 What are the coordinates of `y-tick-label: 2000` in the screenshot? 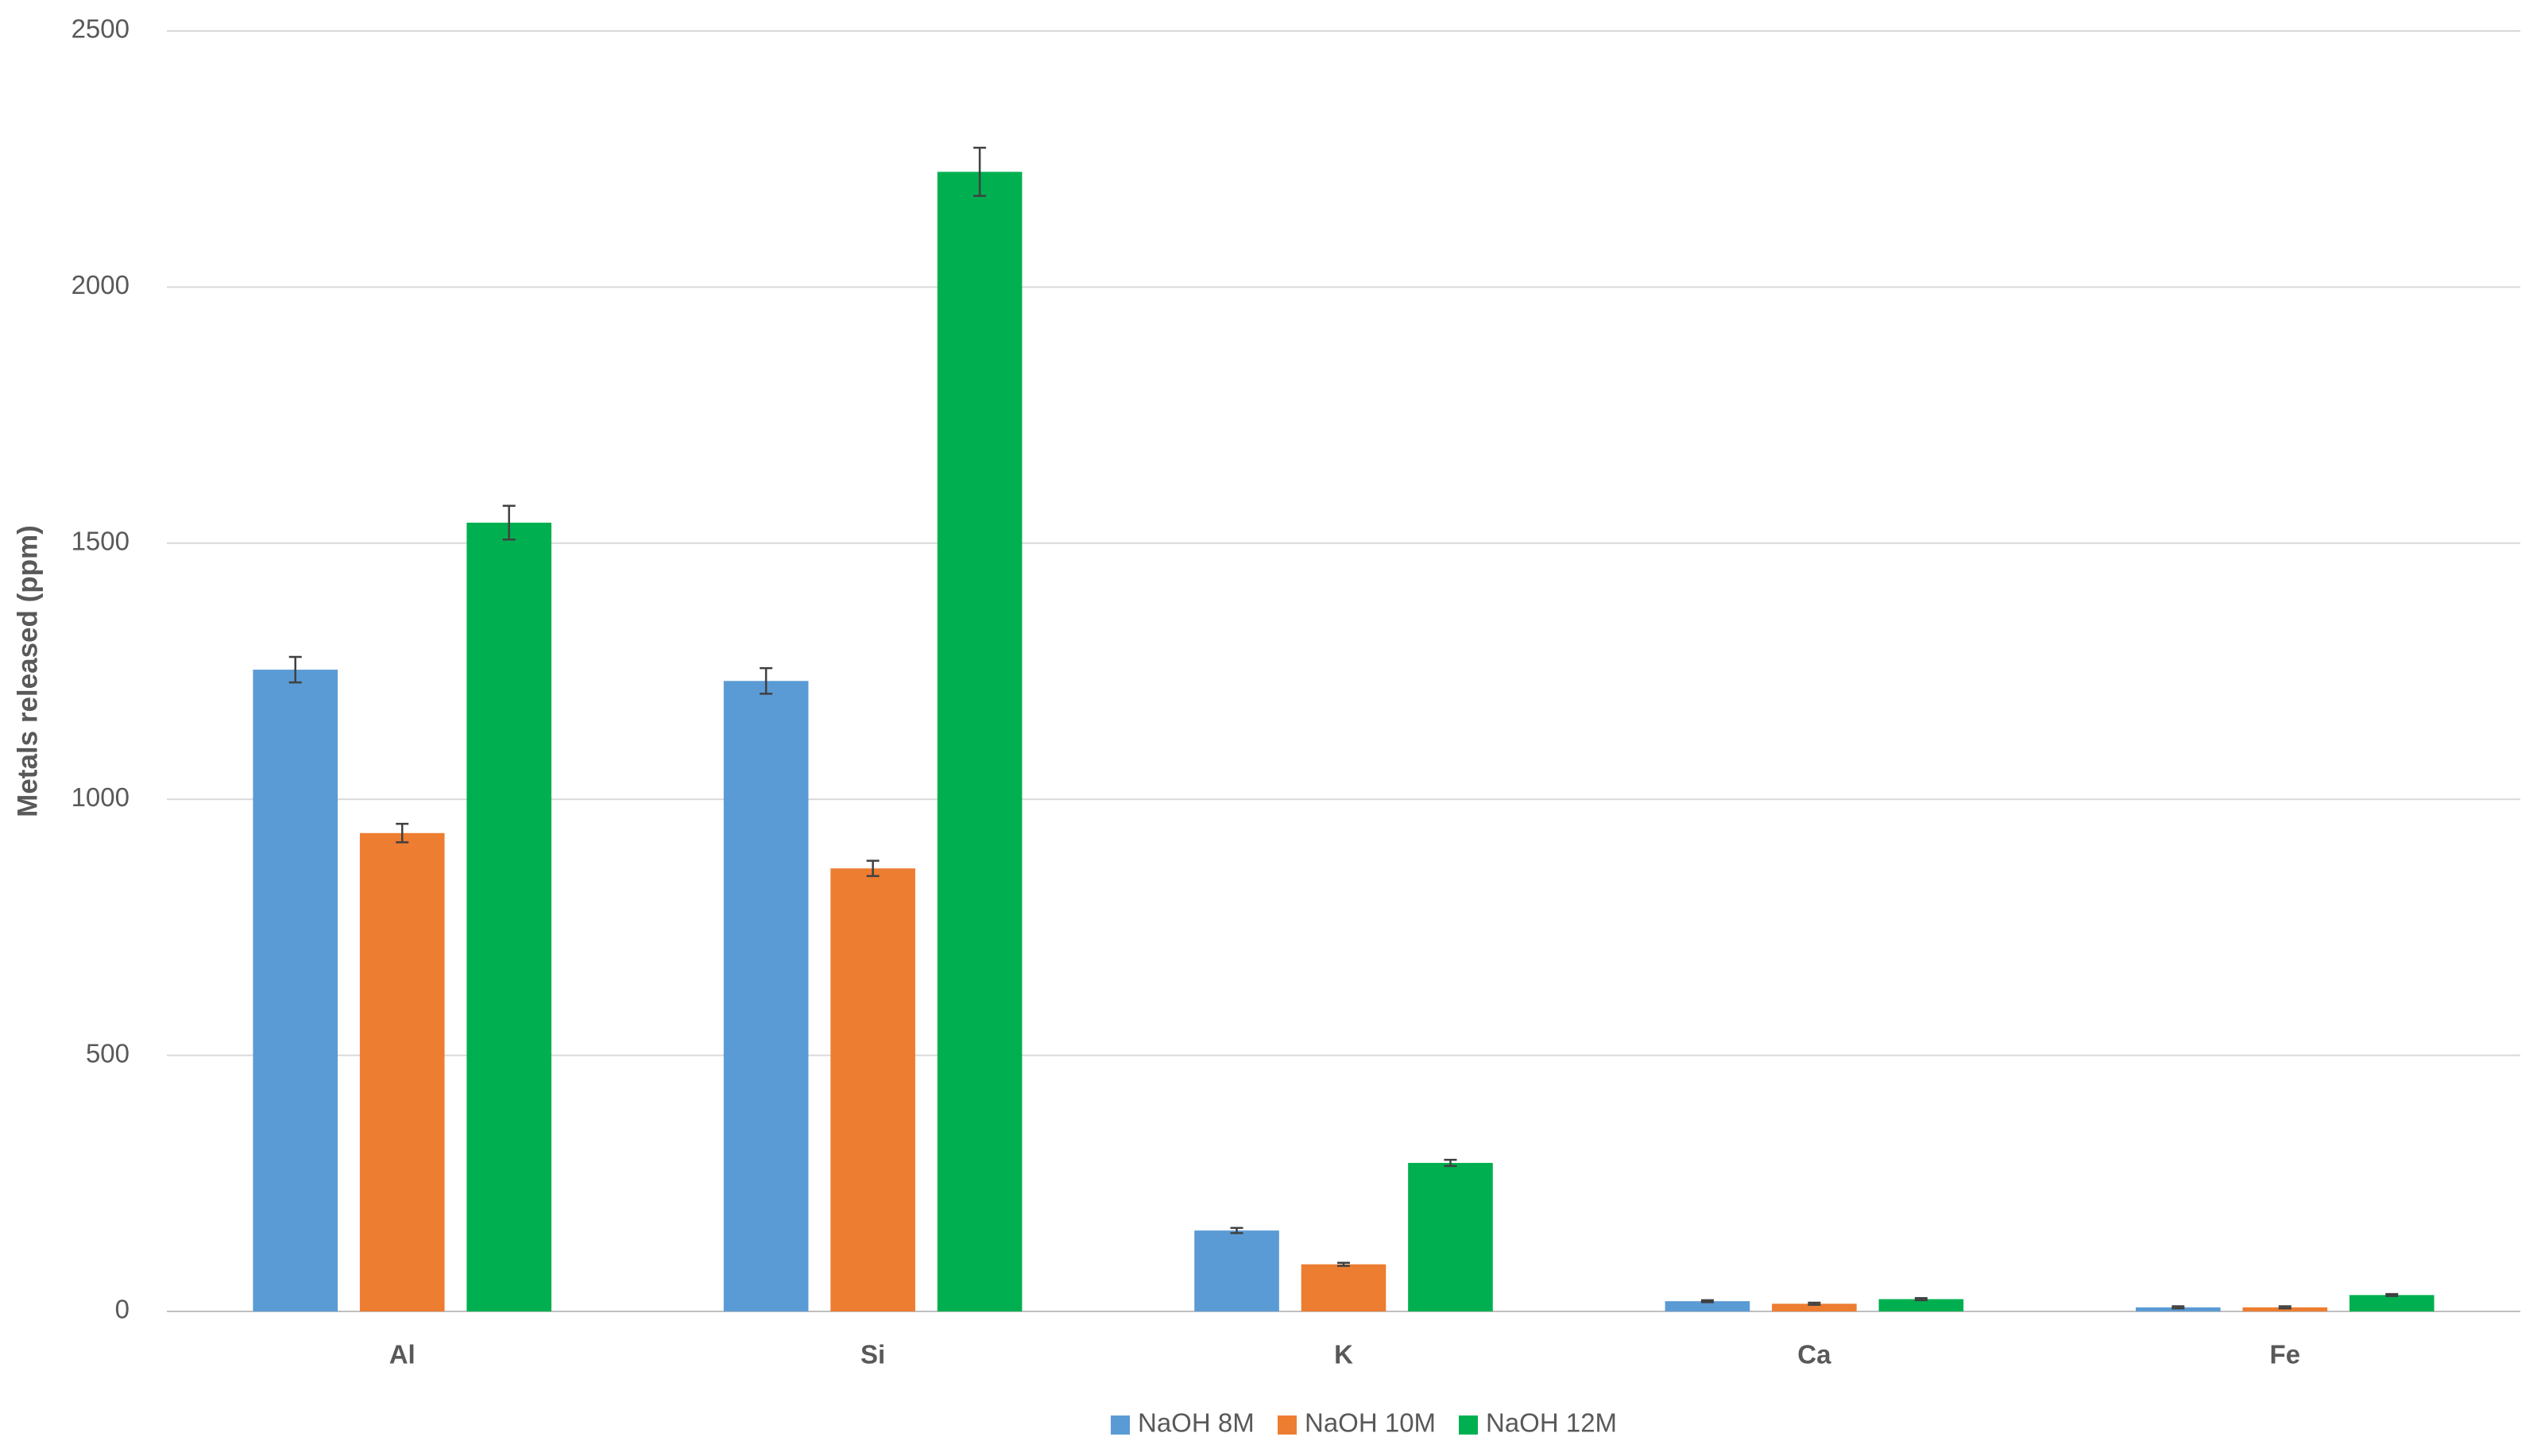 It's located at (101, 284).